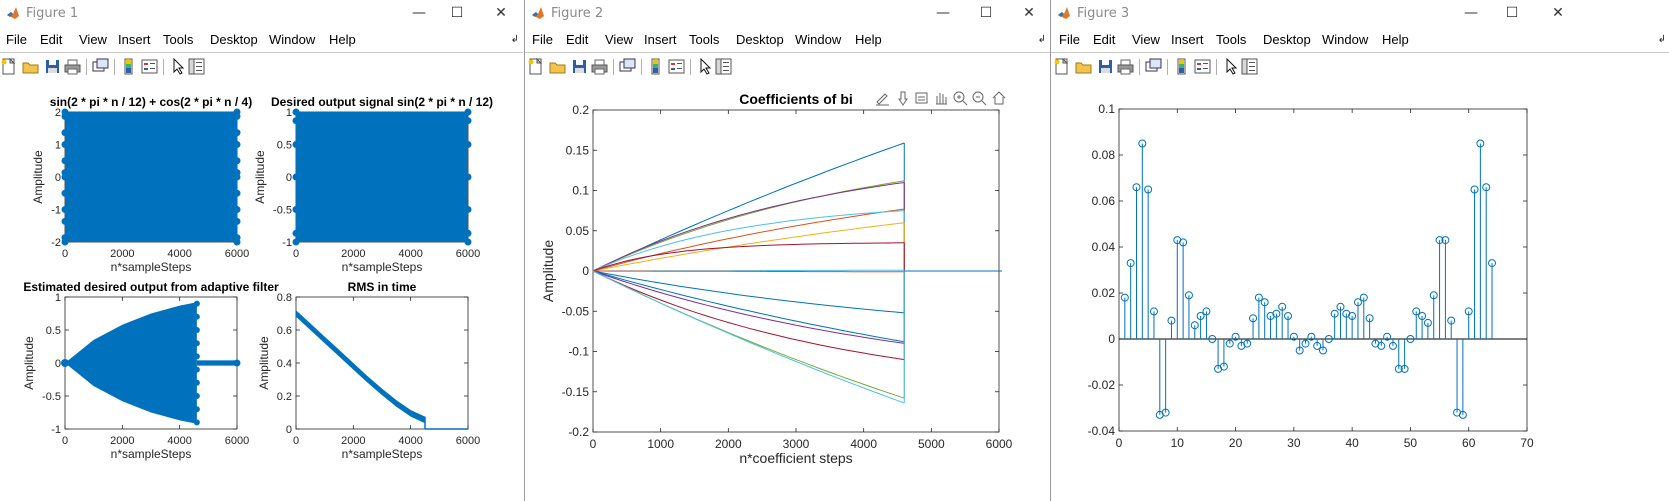  Describe the element at coordinates (284, 397) in the screenshot. I see `y-tick-label: 0.2` at that location.